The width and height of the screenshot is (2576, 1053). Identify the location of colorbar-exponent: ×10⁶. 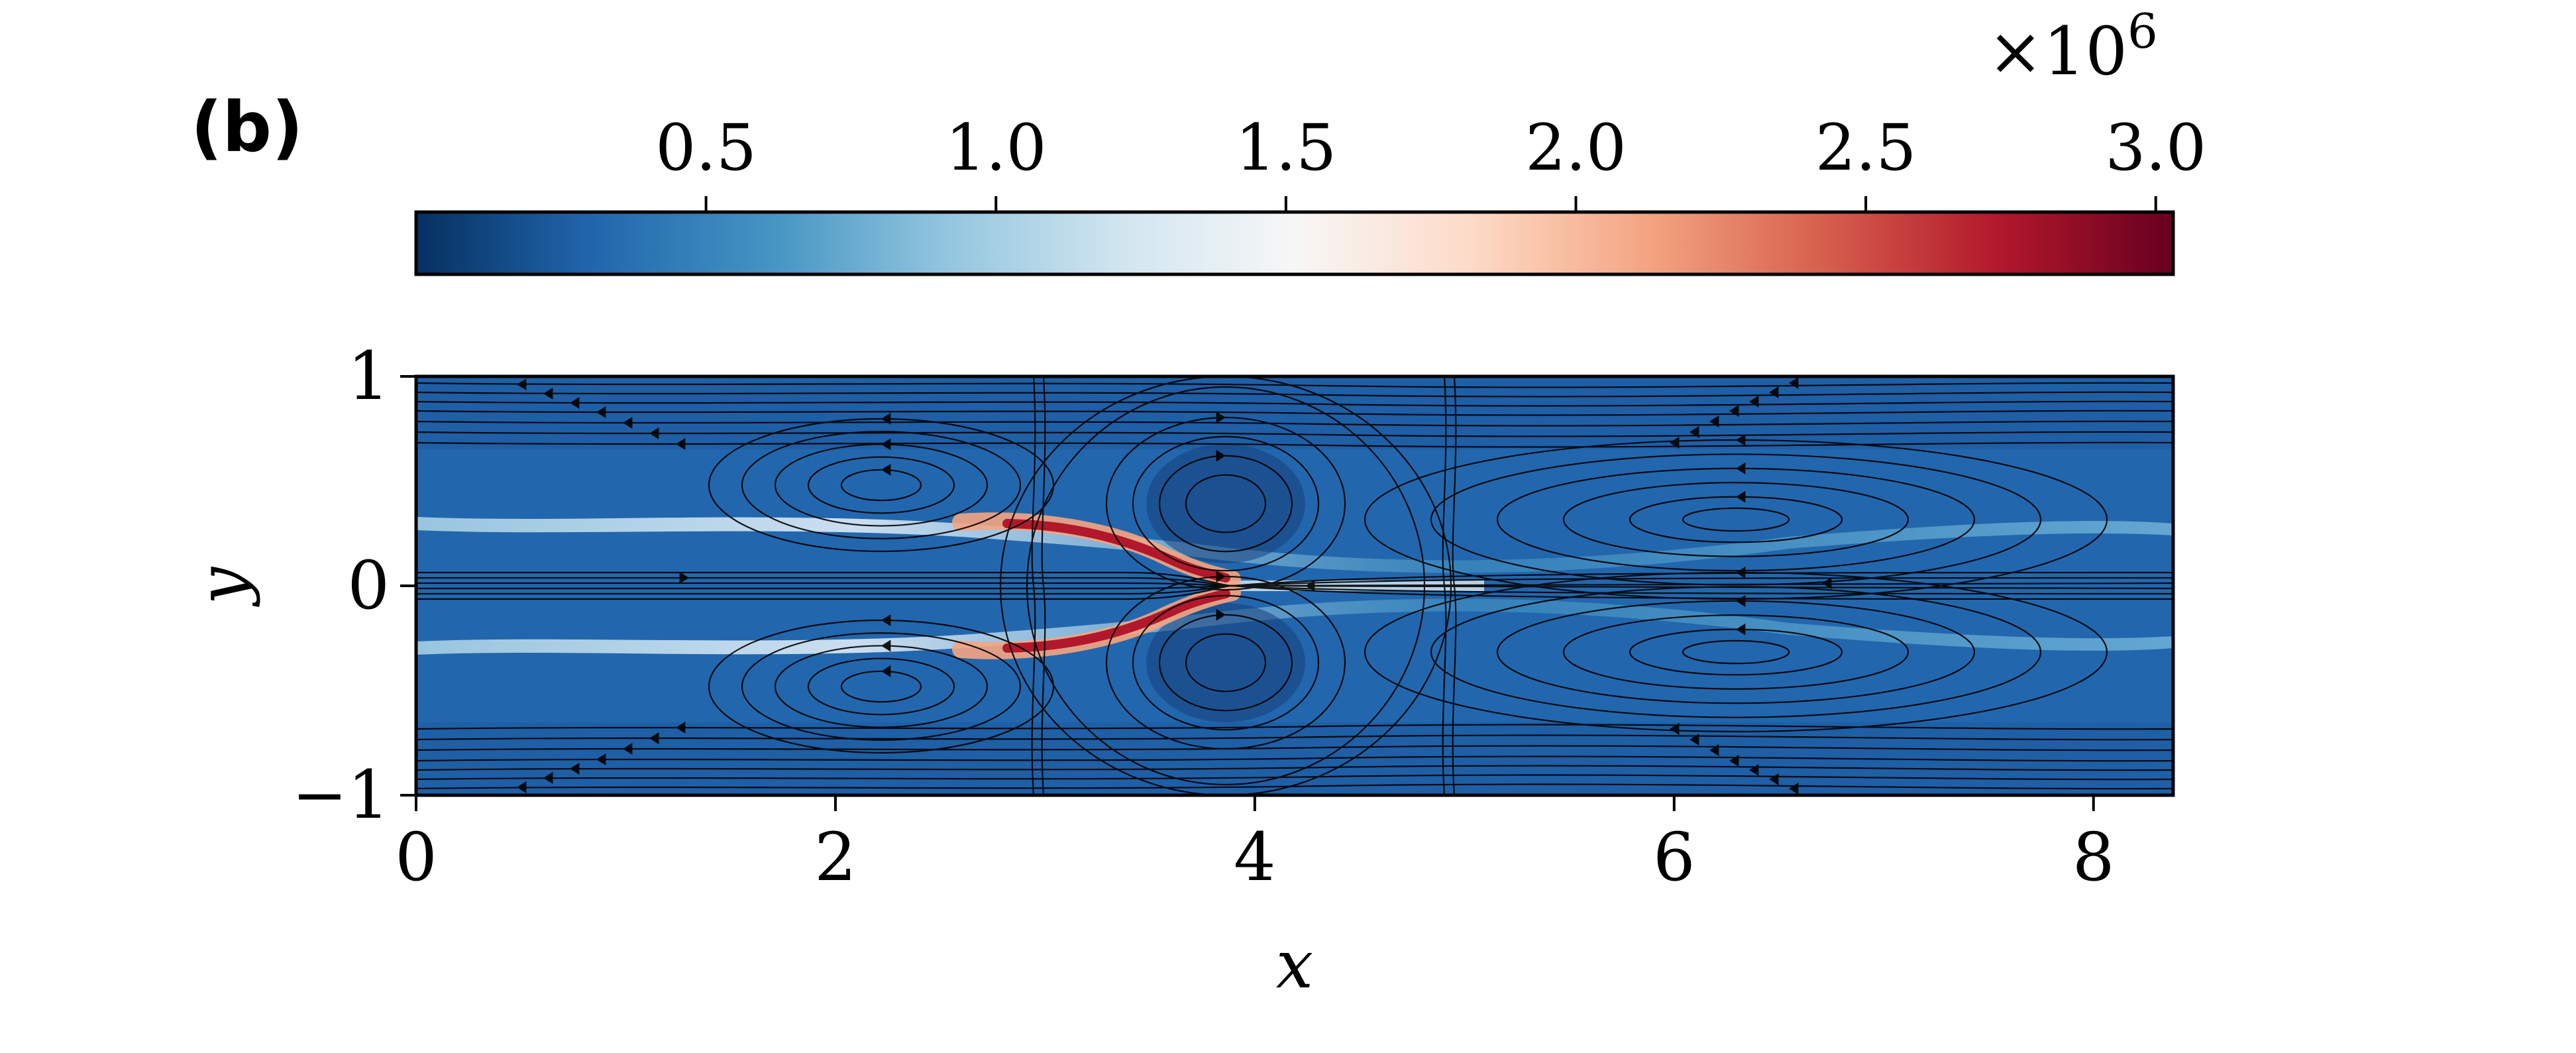
(2073, 46).